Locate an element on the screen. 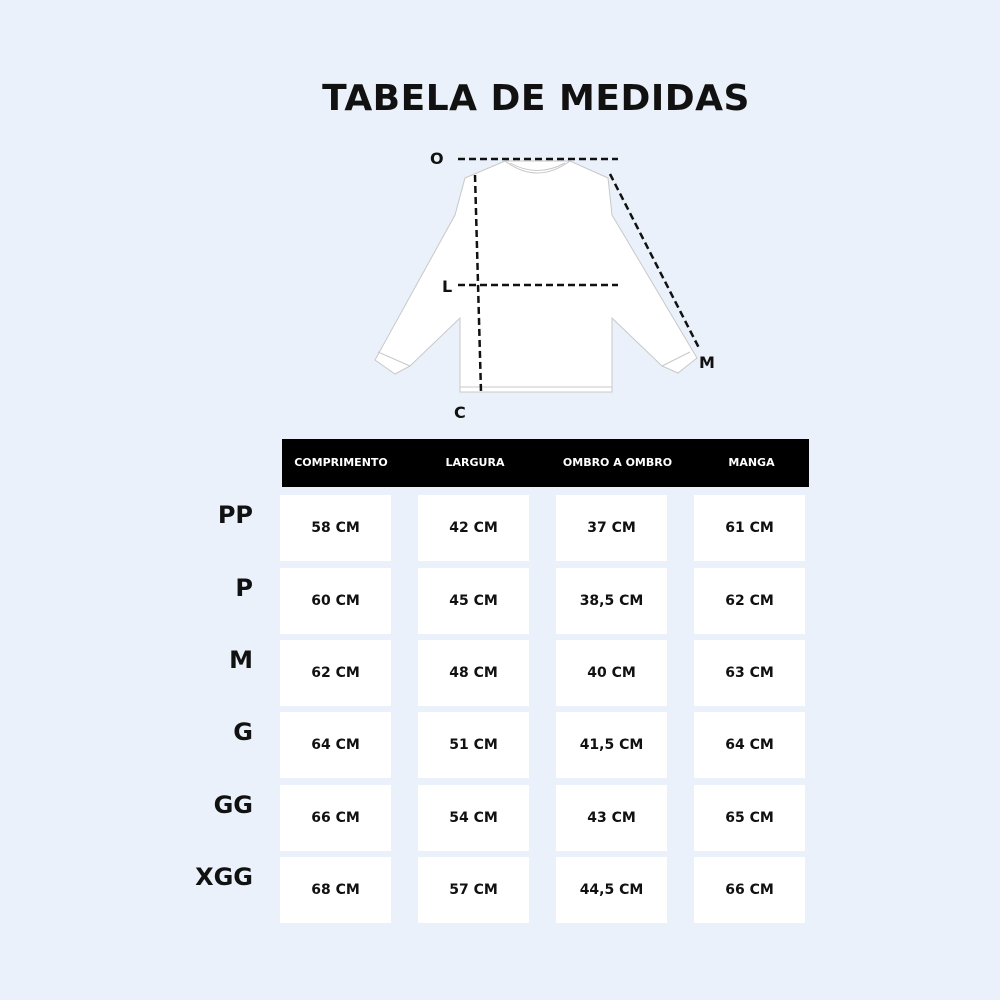  table-cell: 44,5 CM is located at coordinates (611, 890).